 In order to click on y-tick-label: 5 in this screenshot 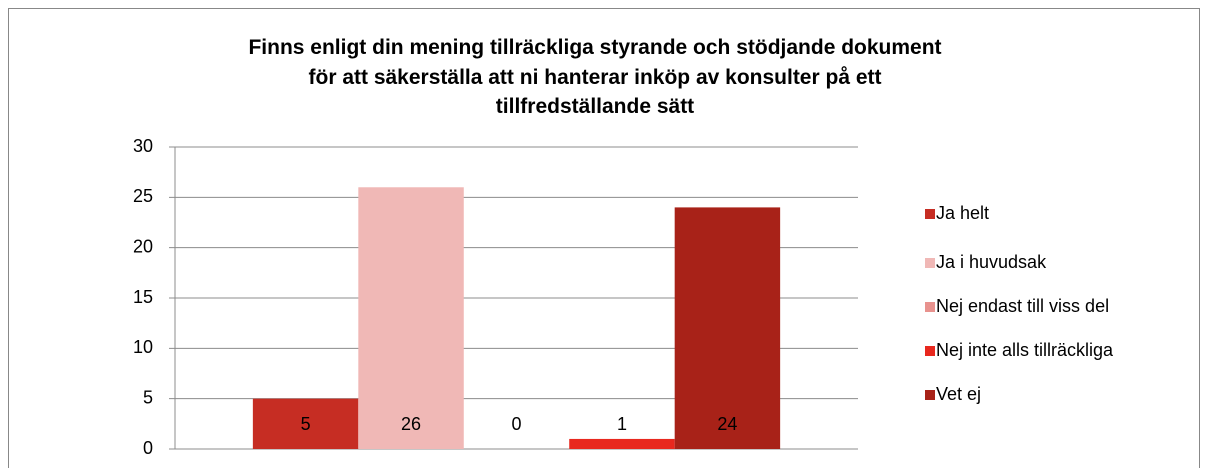, I will do `click(148, 397)`.